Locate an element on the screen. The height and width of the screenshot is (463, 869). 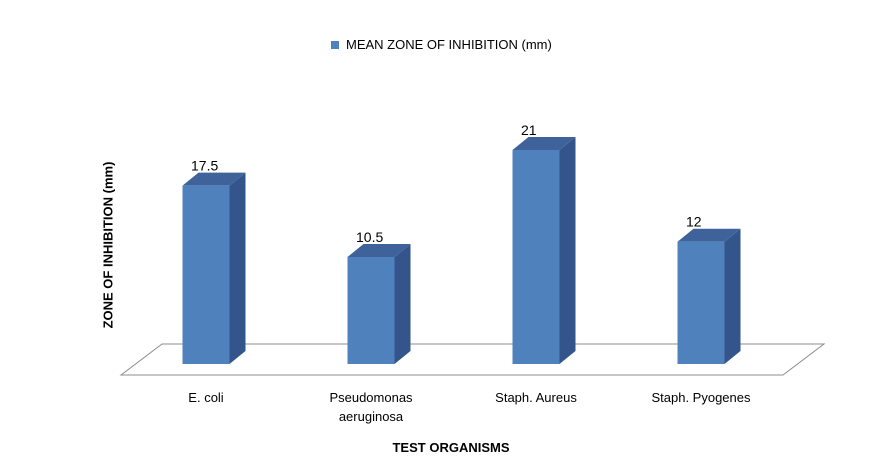
category-label: Staph. Pyogenes is located at coordinates (701, 397).